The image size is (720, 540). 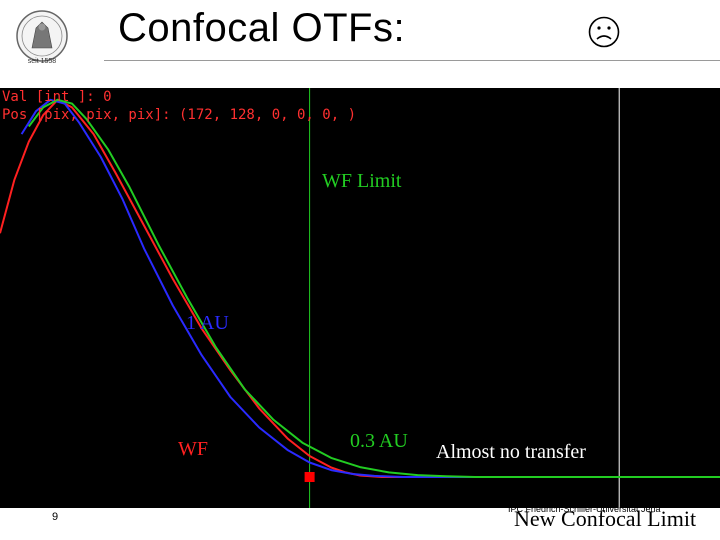 What do you see at coordinates (584, 509) in the screenshot?
I see `footer-institution: IPC Friedrich-Schiller-Universität Jena` at bounding box center [584, 509].